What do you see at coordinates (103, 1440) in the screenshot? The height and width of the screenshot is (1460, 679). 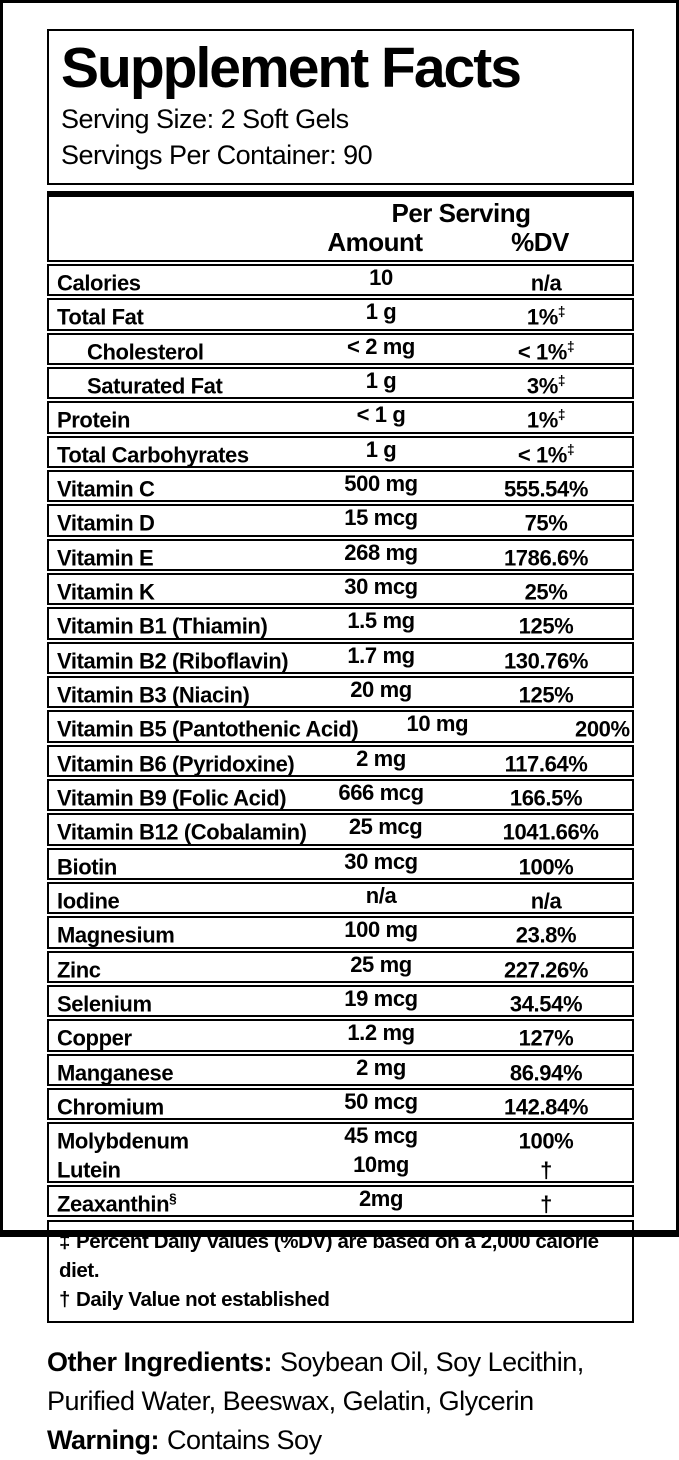 I see `warning-label: Warning:` at bounding box center [103, 1440].